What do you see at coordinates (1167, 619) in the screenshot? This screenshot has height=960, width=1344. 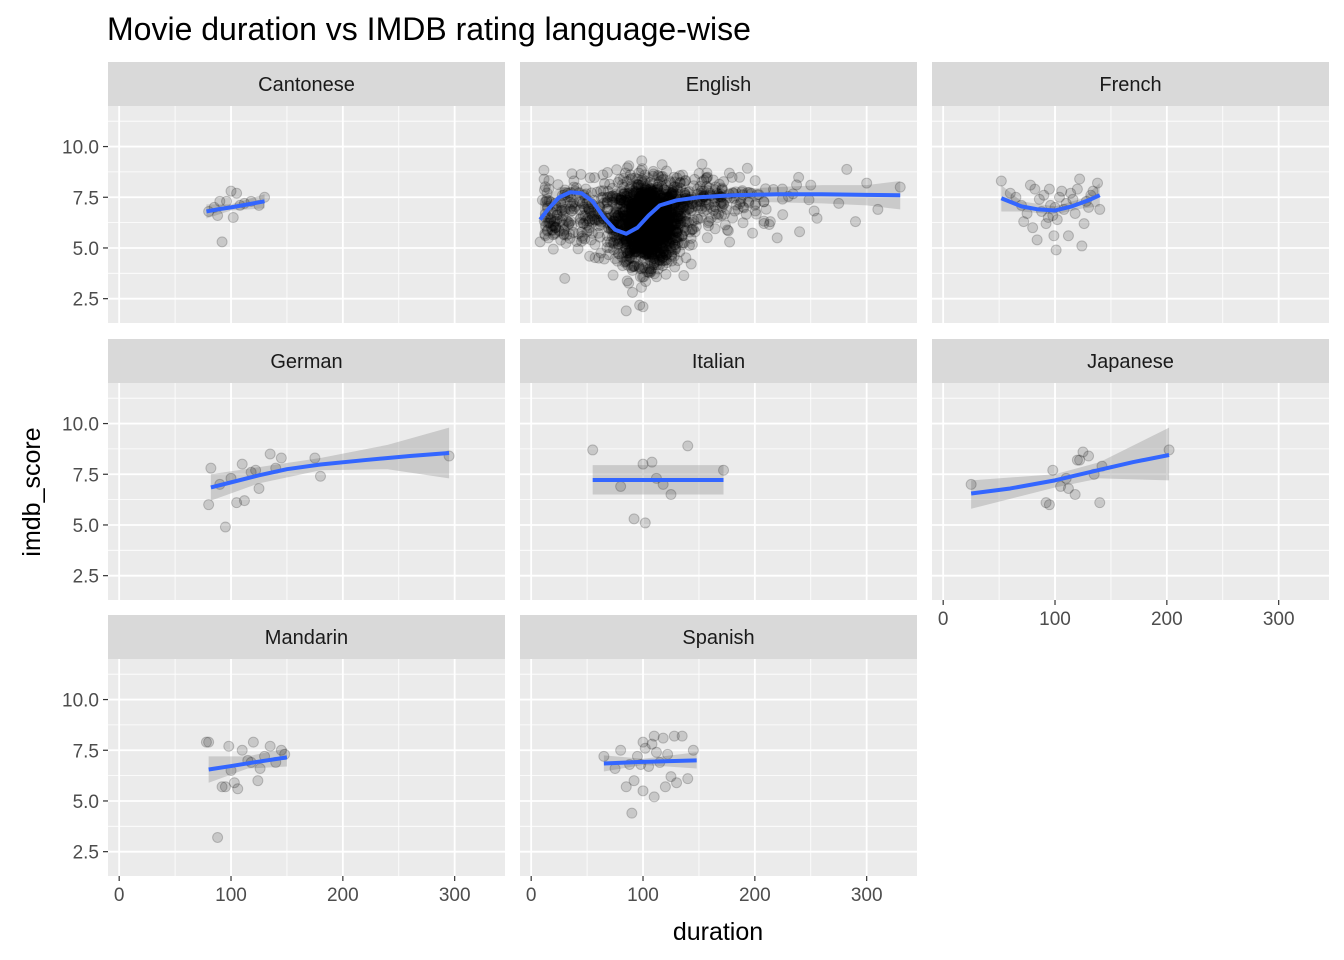 I see `x-tick-label: 200` at bounding box center [1167, 619].